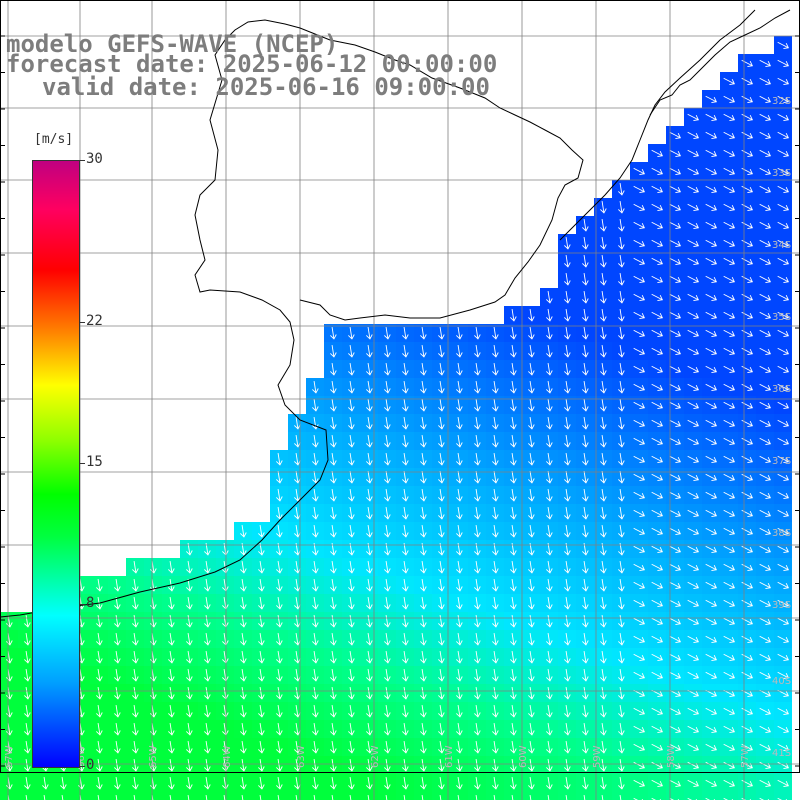  What do you see at coordinates (266, 87) in the screenshot?
I see `title-valid-date: valid date: 2025-06-16 09:00:00` at bounding box center [266, 87].